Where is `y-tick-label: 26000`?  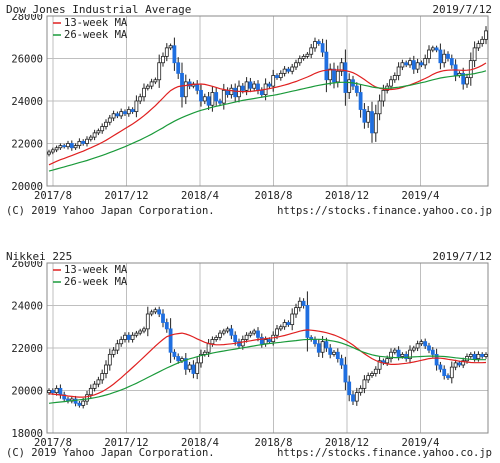
y-tick-label: 26000 is located at coordinates (27, 265).